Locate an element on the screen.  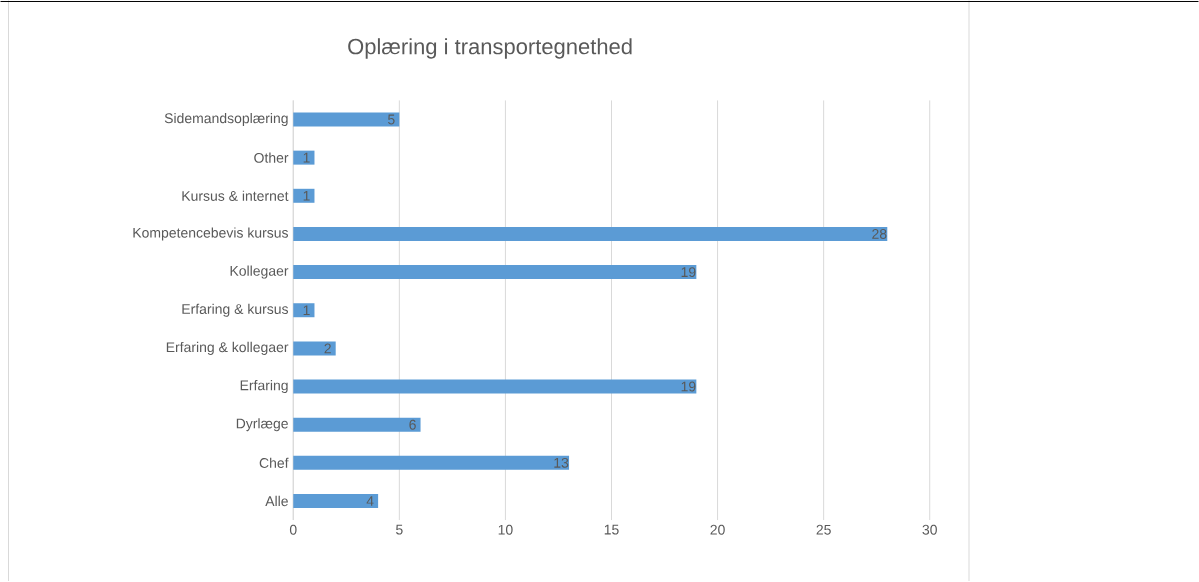
y-tick-label: Alle is located at coordinates (276, 501).